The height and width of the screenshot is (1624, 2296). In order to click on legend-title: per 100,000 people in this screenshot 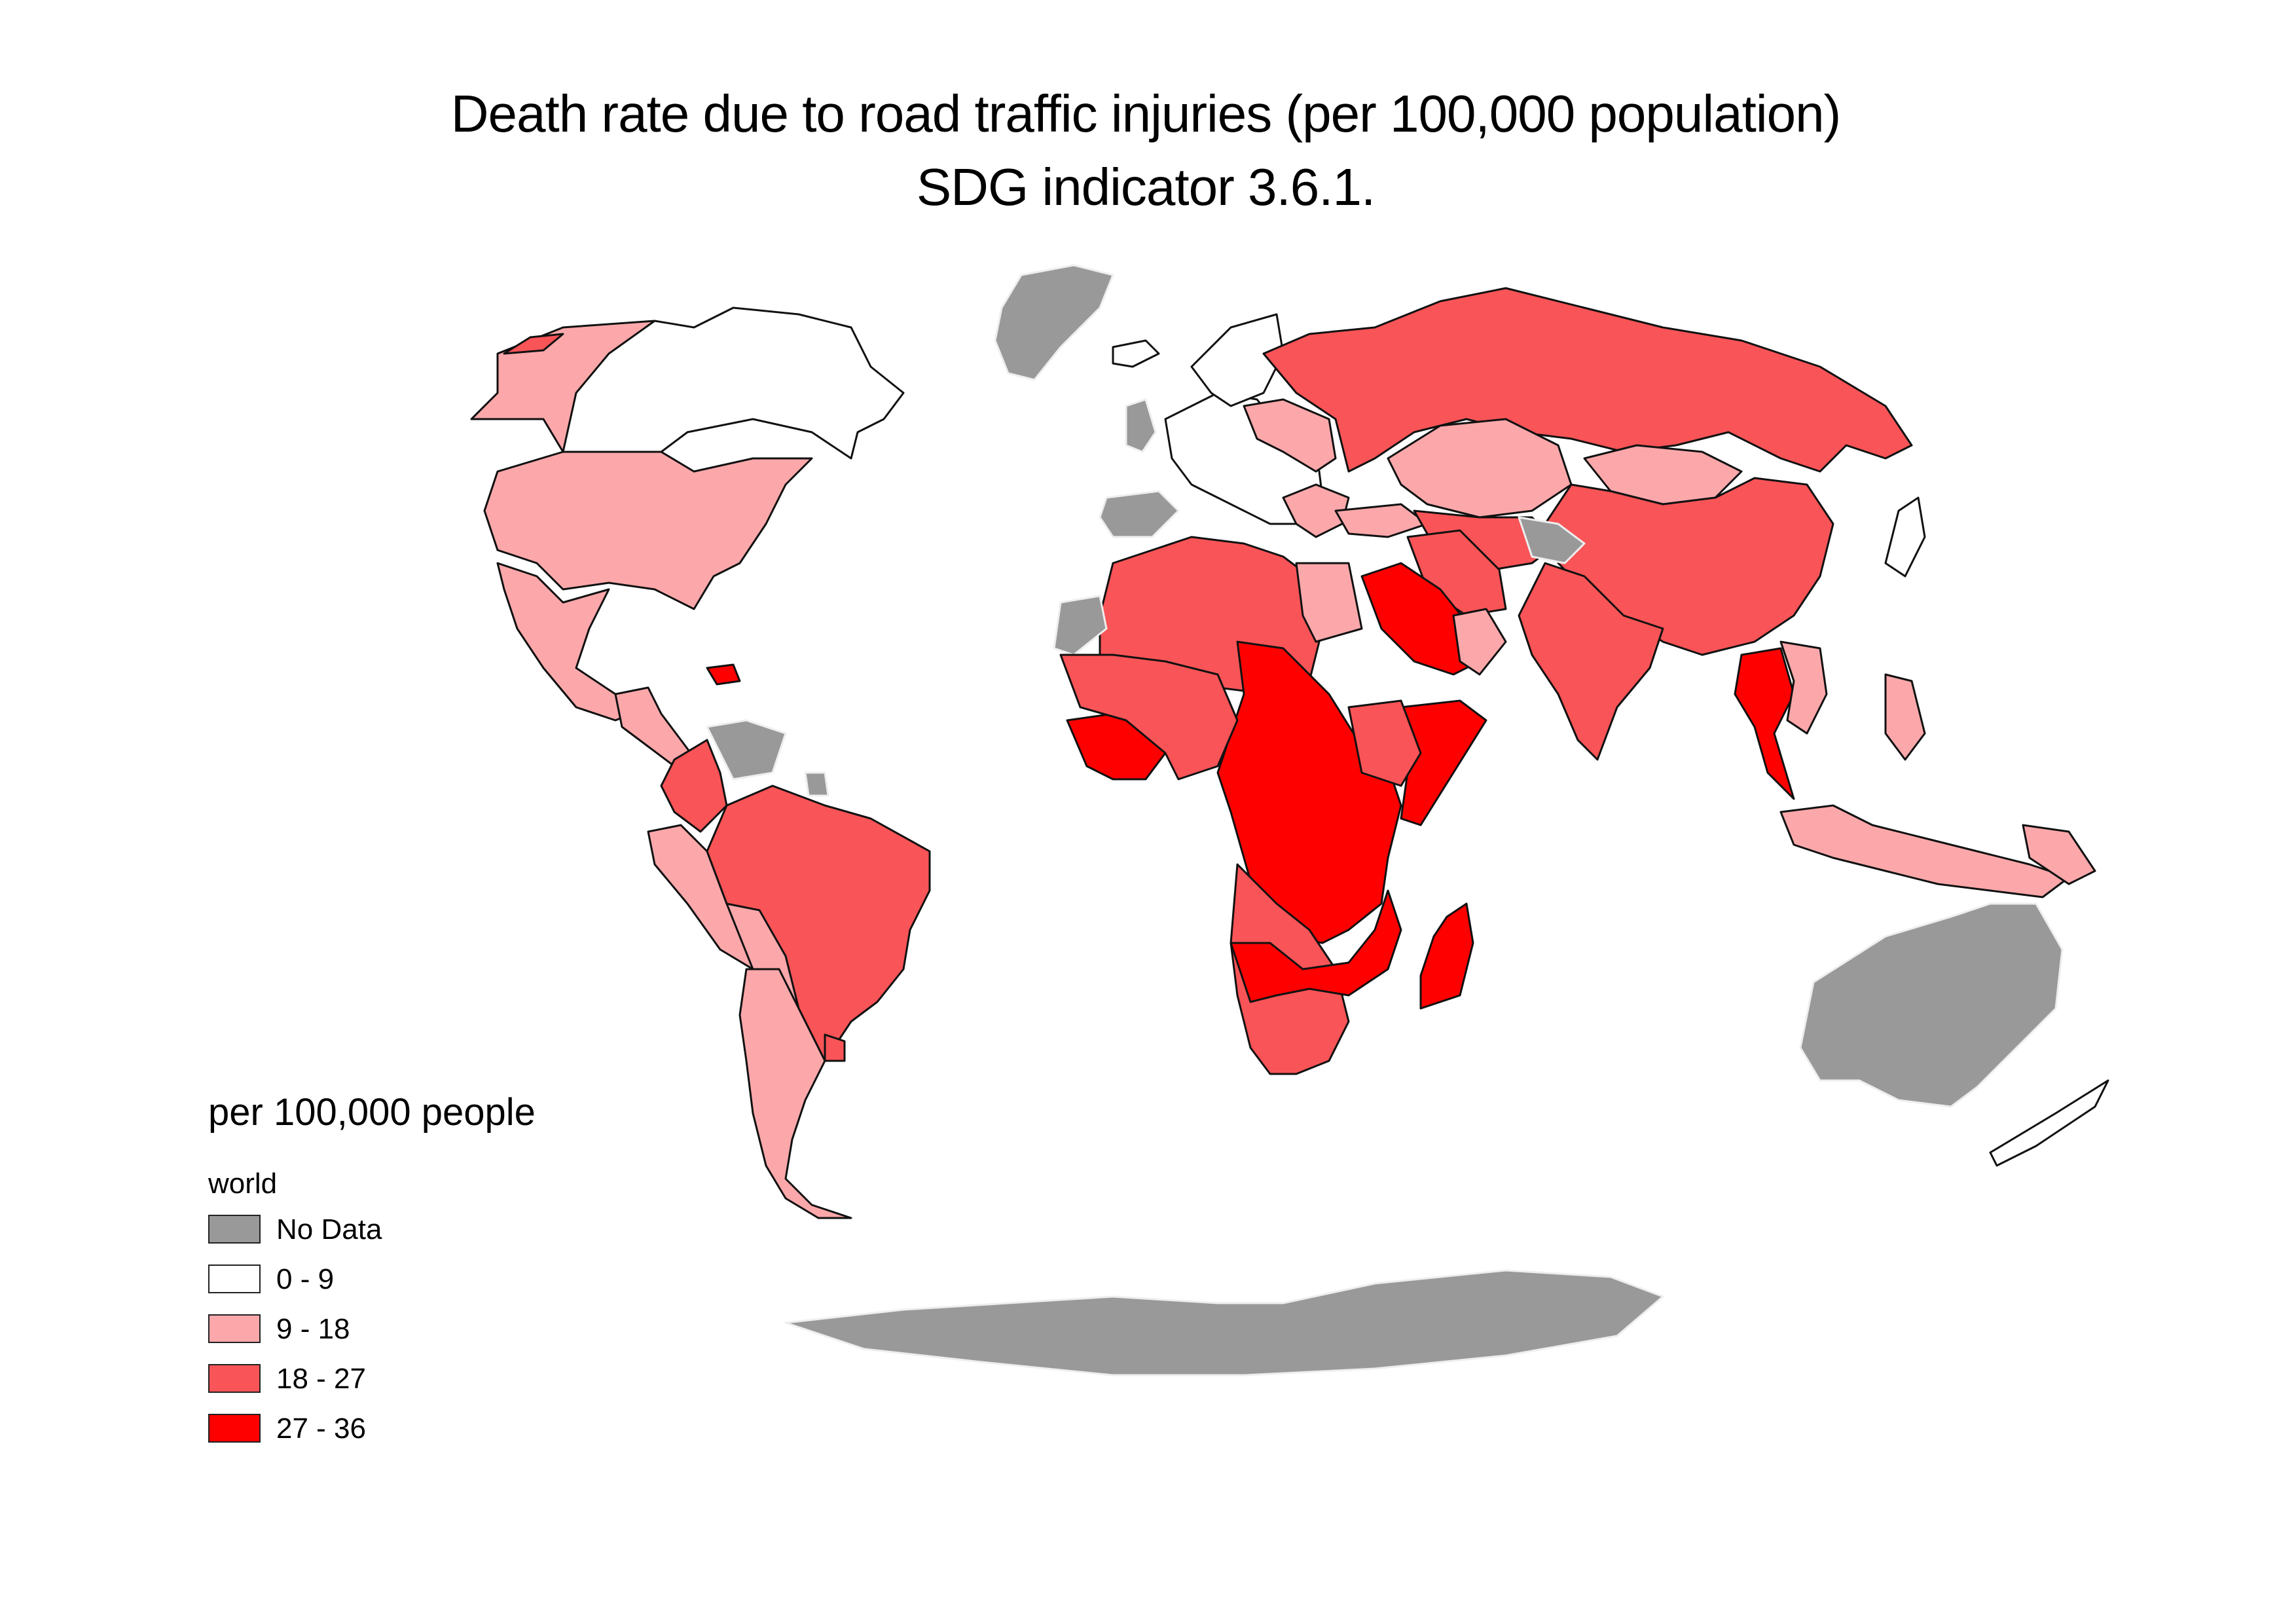, I will do `click(372, 1112)`.